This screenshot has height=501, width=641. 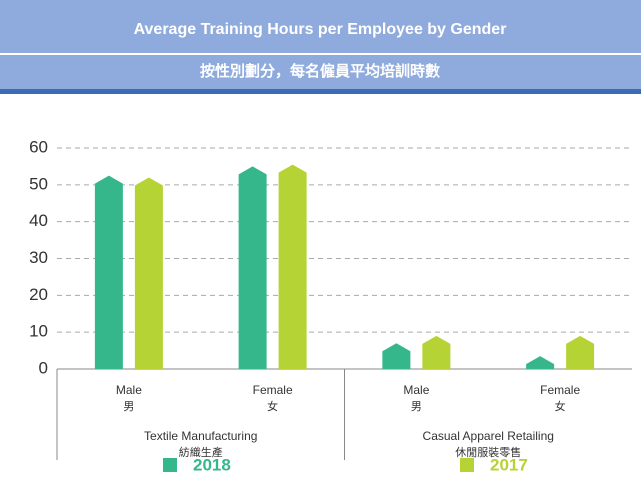 What do you see at coordinates (38, 331) in the screenshot?
I see `y-tick-label: 10` at bounding box center [38, 331].